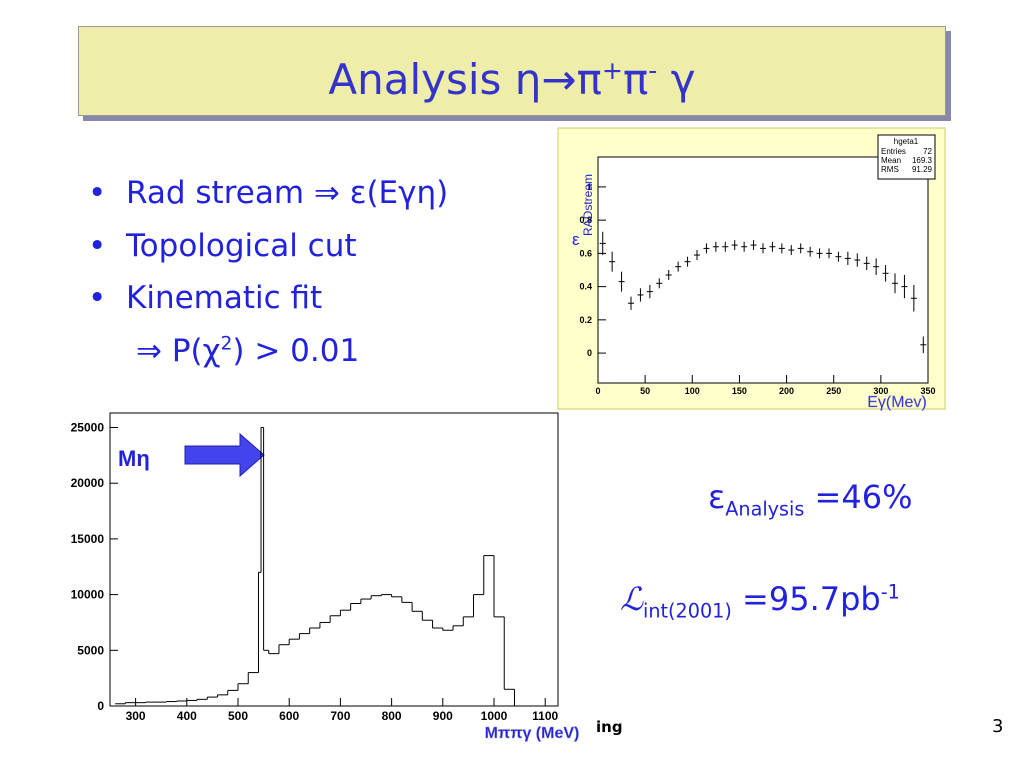 This screenshot has width=1024, height=768. I want to click on title: γ, so click(676, 79).